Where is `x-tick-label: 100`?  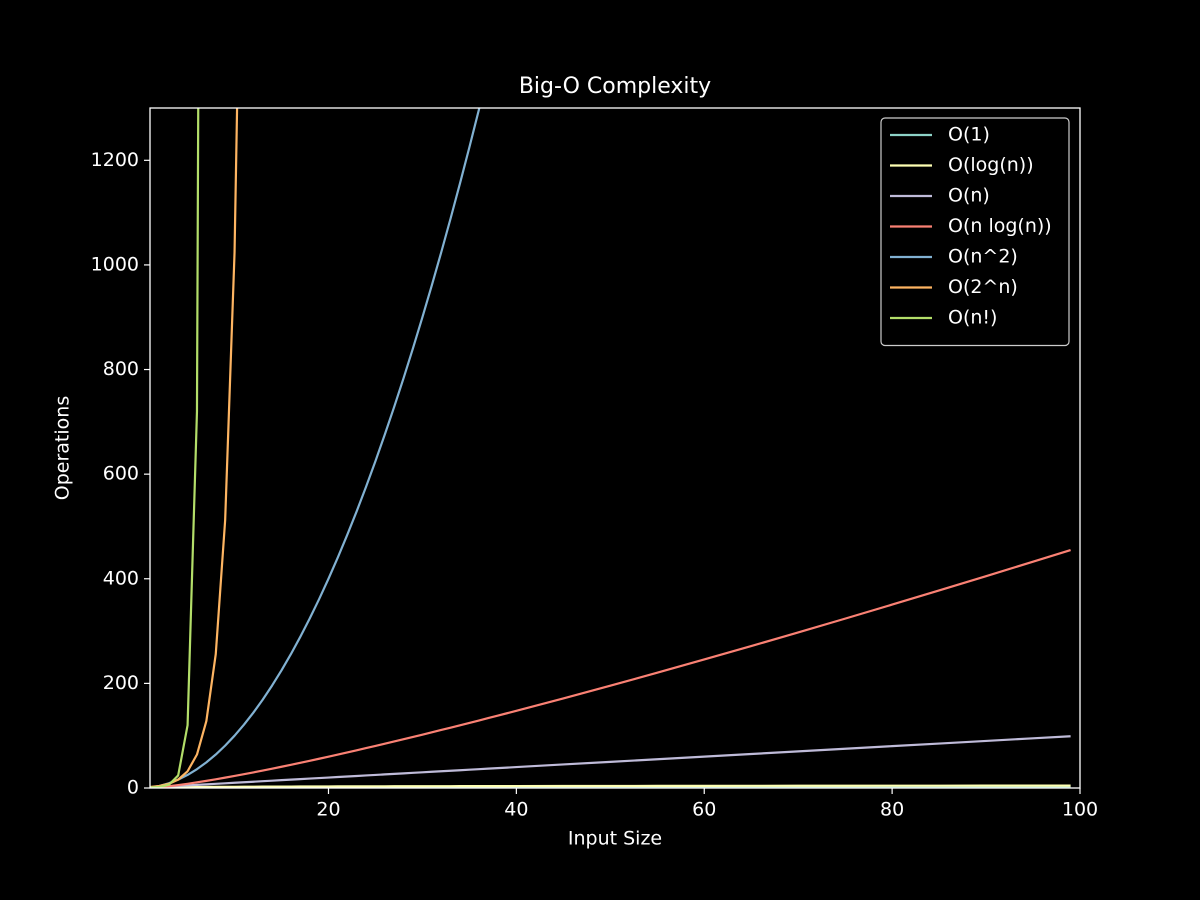
x-tick-label: 100 is located at coordinates (1080, 810).